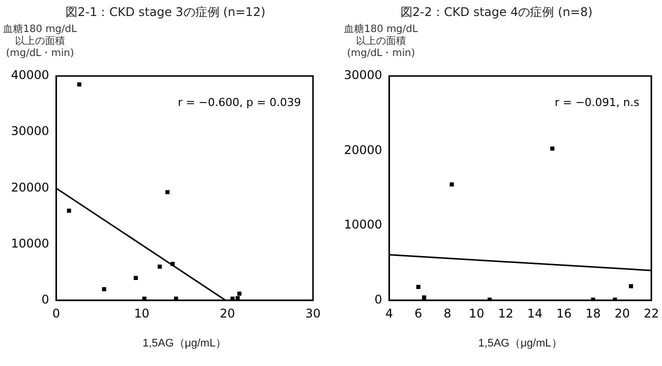  I want to click on x-tick-label: 22, so click(652, 313).